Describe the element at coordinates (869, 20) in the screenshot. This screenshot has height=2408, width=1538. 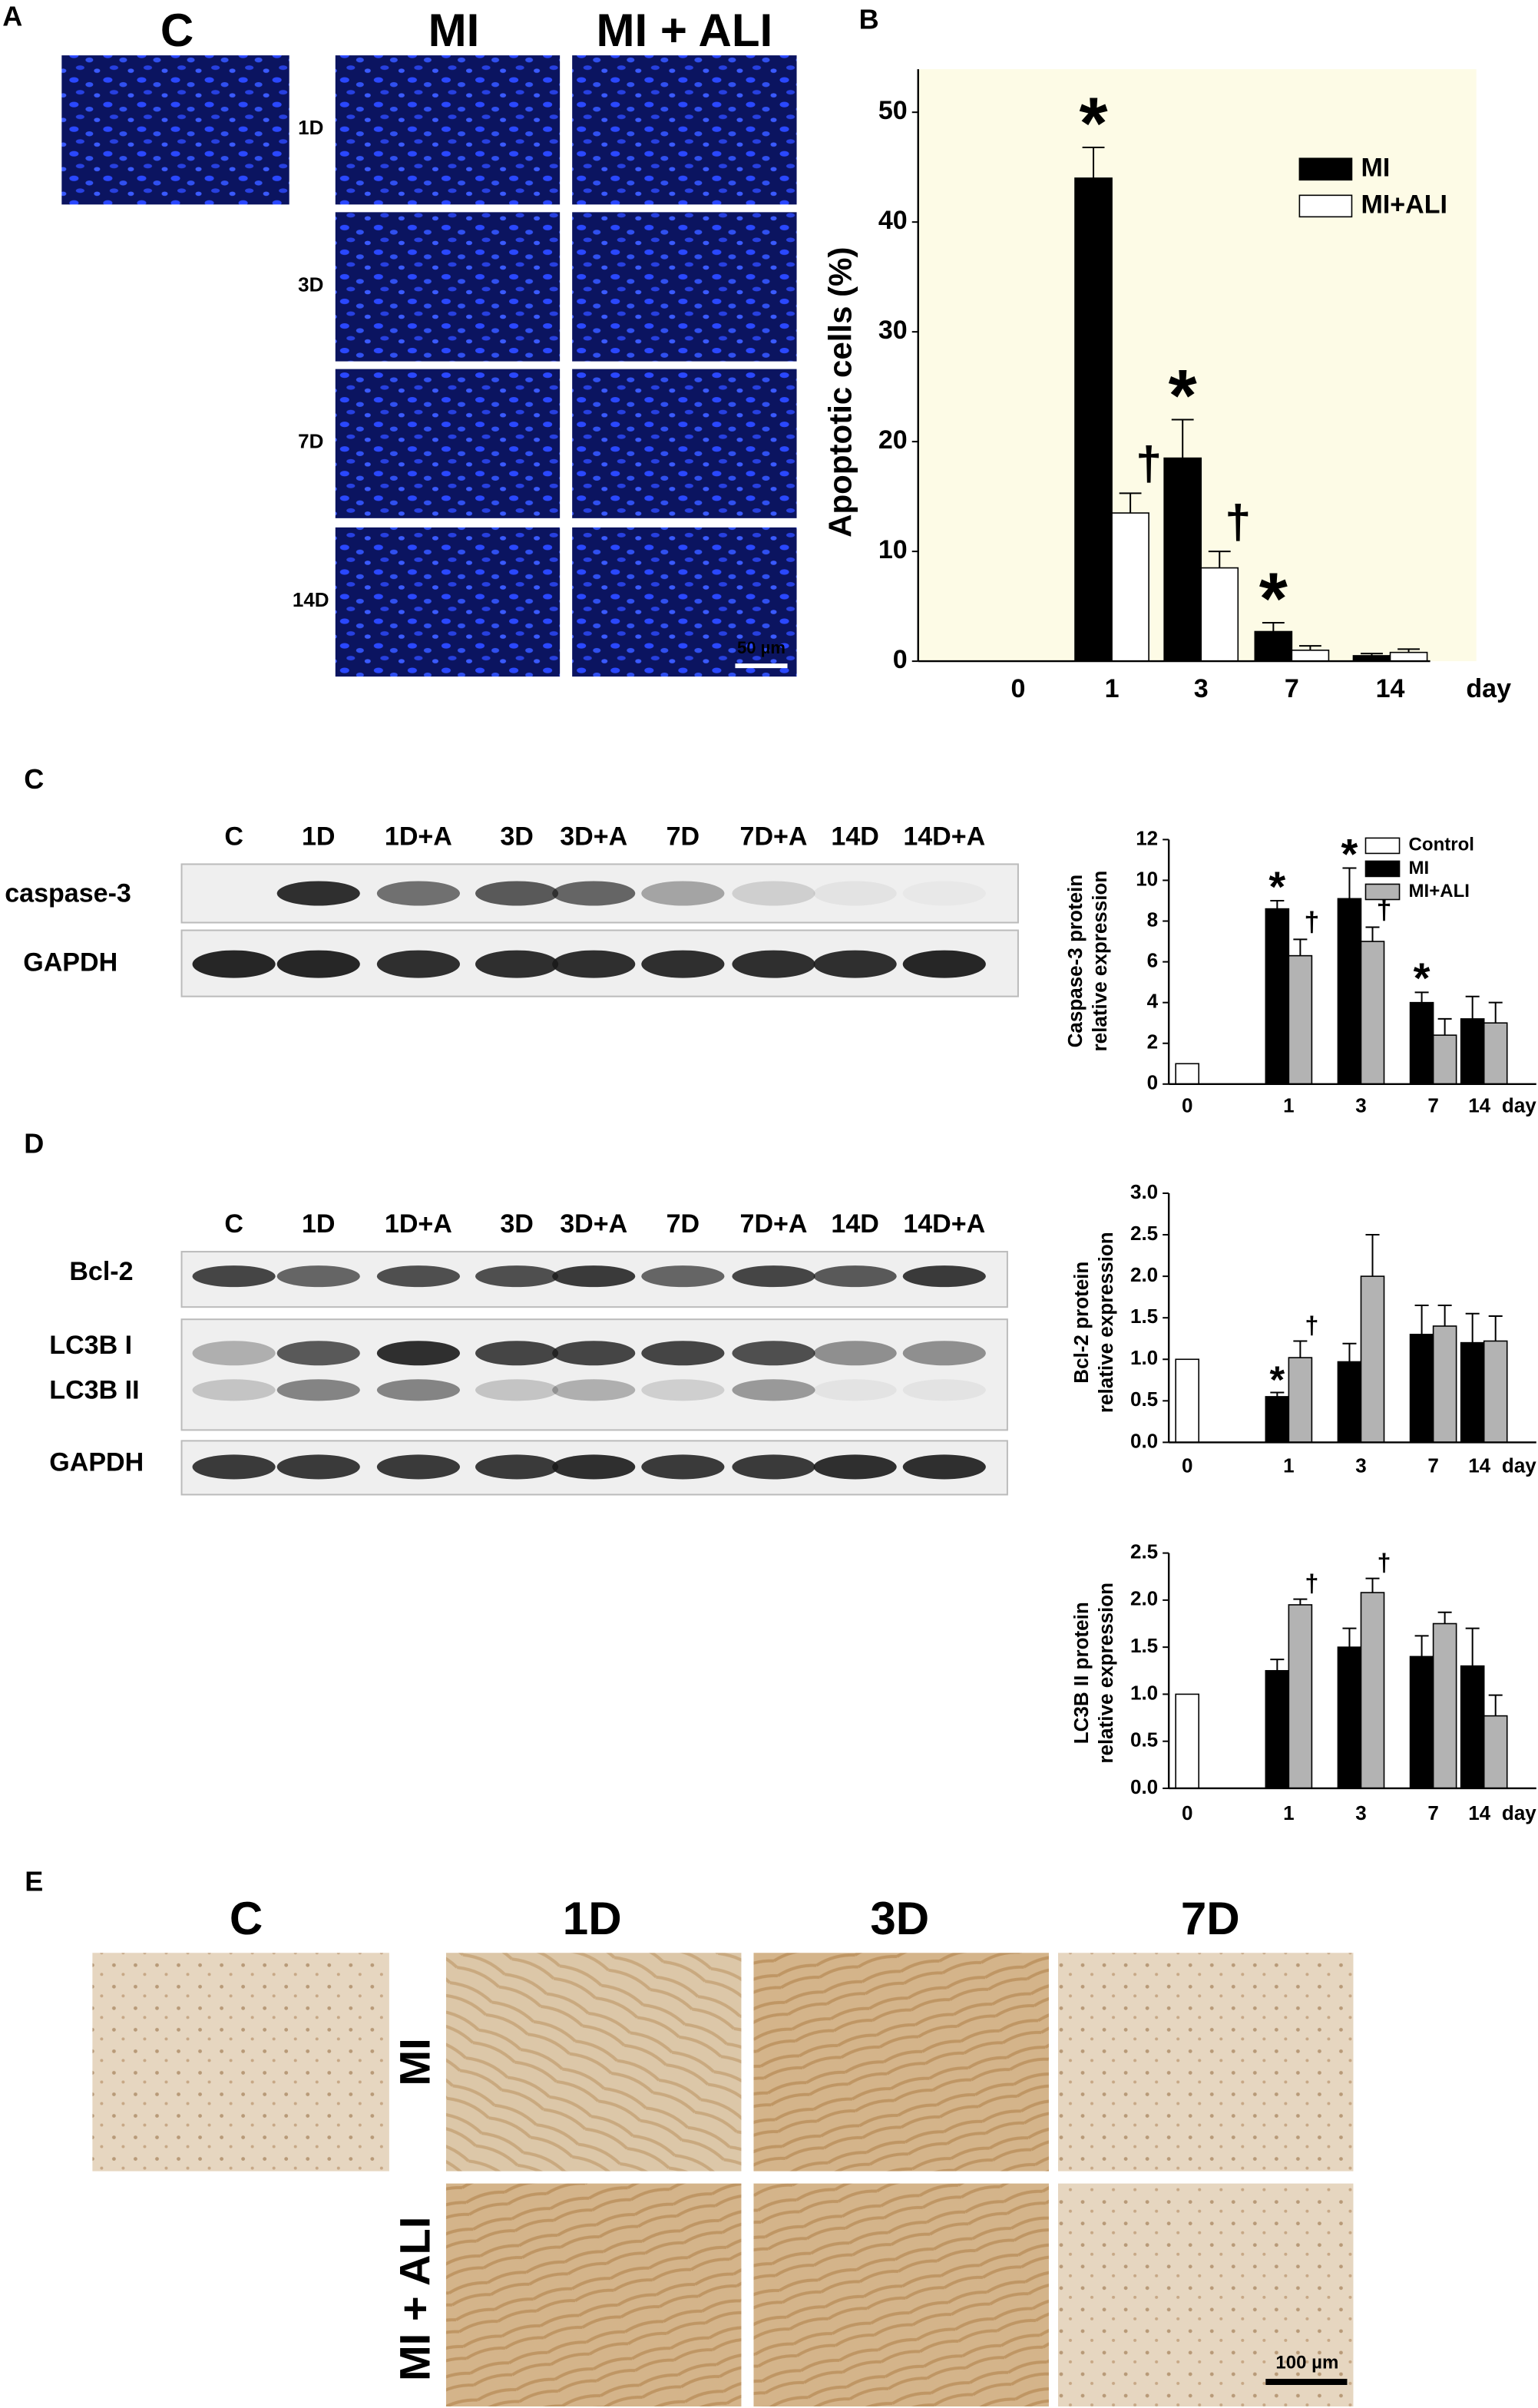
I see `panel-label: B` at that location.